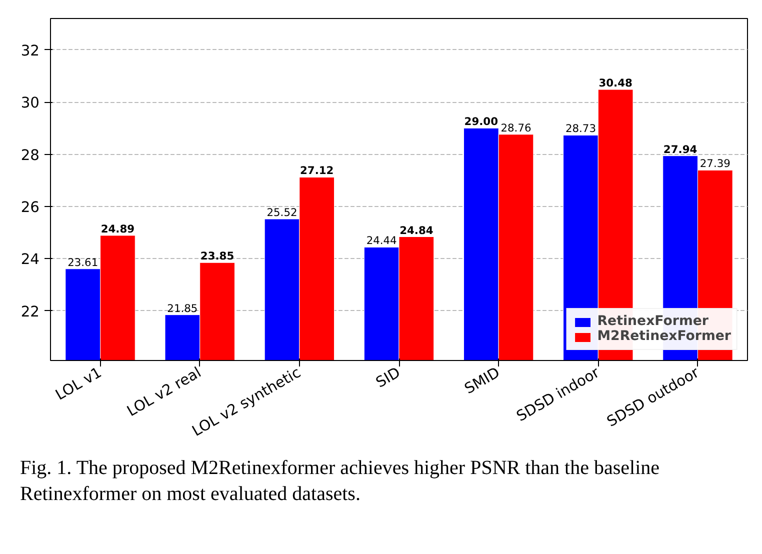 The image size is (762, 554). I want to click on data-label: 21.85, so click(182, 308).